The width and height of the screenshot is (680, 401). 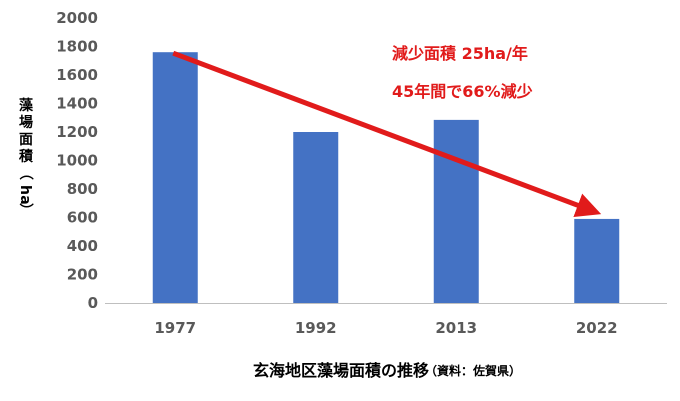 What do you see at coordinates (77, 104) in the screenshot?
I see `y-tick-label: 1400` at bounding box center [77, 104].